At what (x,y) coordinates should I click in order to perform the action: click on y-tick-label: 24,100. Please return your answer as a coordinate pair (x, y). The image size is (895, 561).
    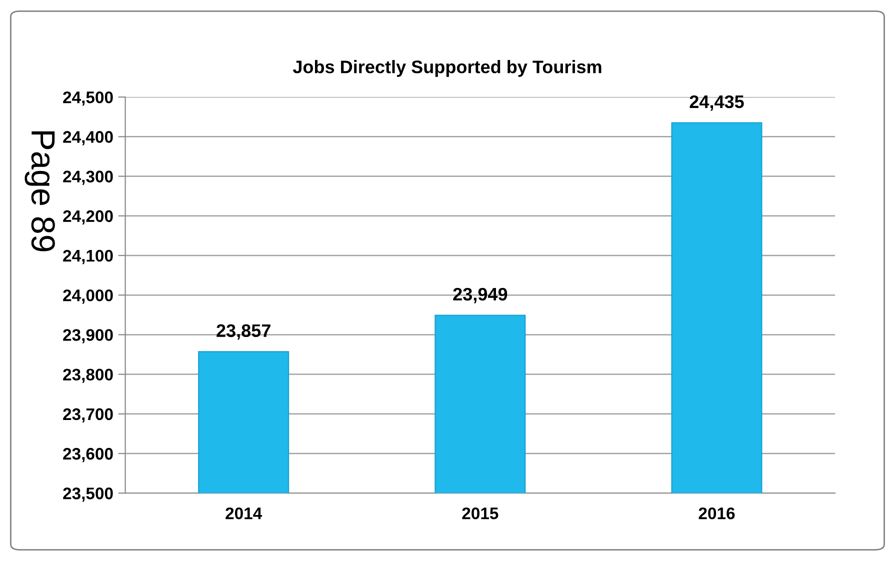
    Looking at the image, I should click on (88, 257).